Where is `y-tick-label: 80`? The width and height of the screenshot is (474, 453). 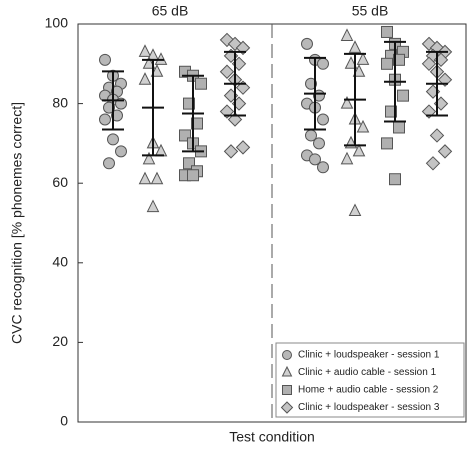
y-tick-label: 80 is located at coordinates (60, 102).